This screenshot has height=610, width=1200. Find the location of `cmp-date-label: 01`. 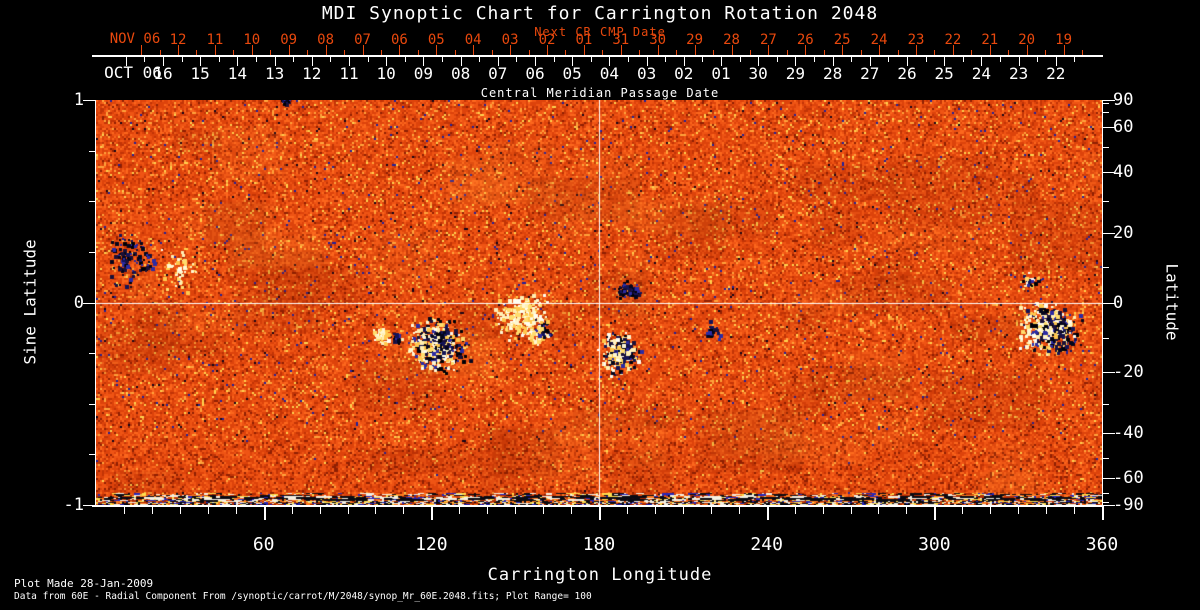

cmp-date-label: 01 is located at coordinates (721, 73).